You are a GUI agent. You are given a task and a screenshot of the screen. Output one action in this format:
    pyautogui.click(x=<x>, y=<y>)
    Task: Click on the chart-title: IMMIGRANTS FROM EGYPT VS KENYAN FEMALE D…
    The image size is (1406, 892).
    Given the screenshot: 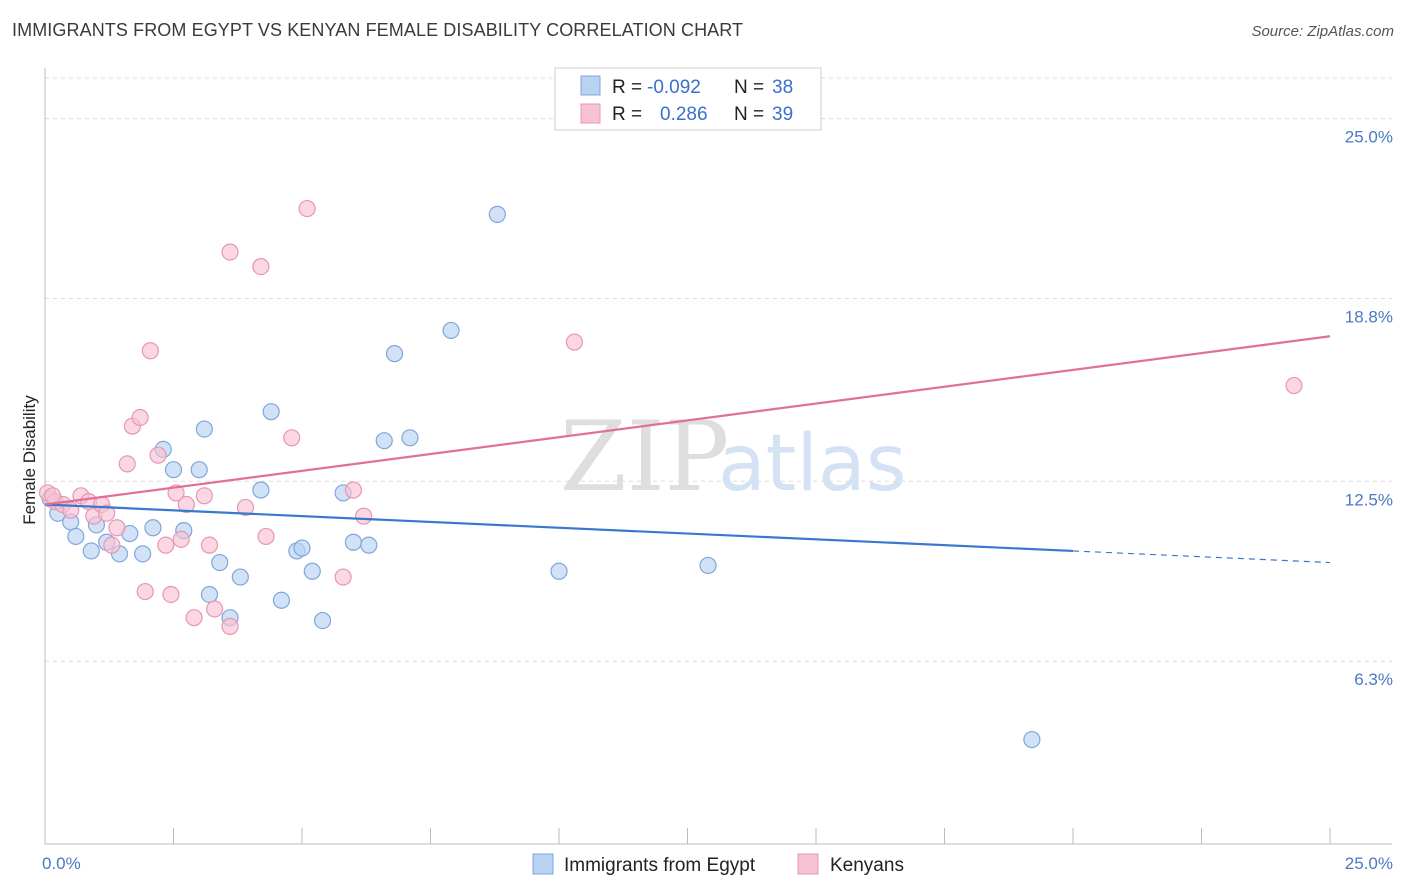 What is the action you would take?
    pyautogui.click(x=378, y=30)
    